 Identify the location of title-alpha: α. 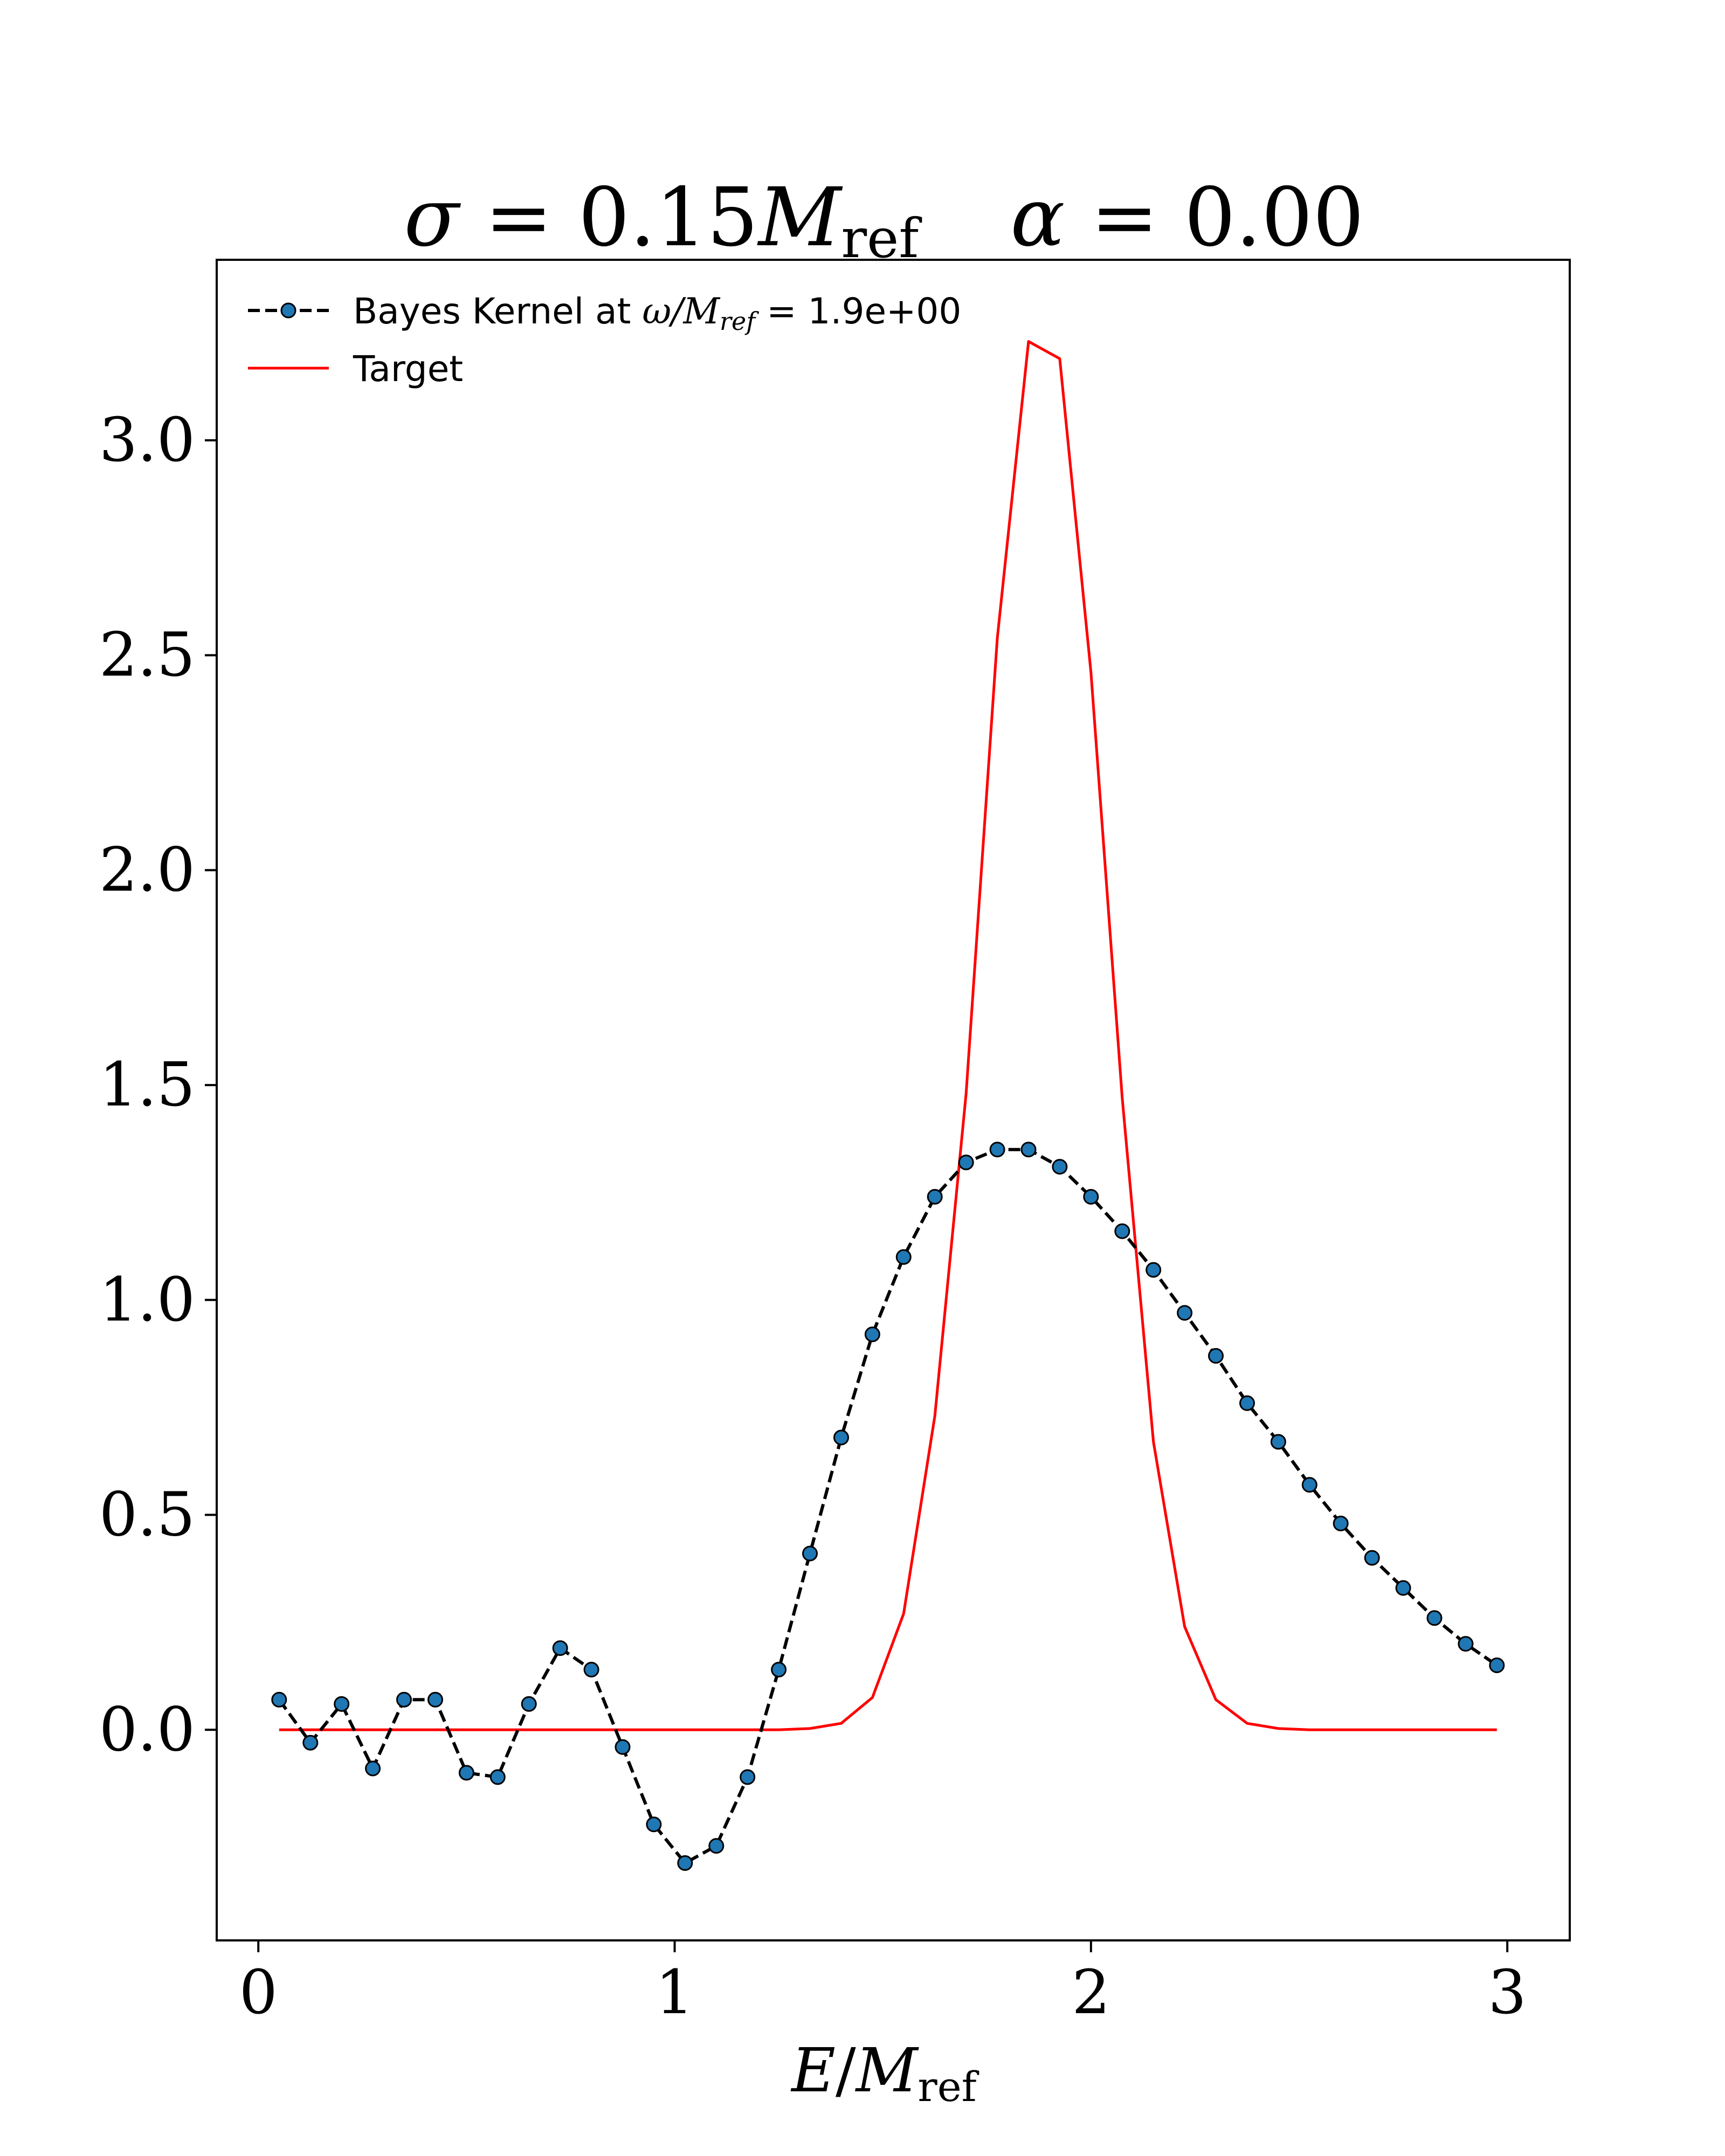
(1037, 218).